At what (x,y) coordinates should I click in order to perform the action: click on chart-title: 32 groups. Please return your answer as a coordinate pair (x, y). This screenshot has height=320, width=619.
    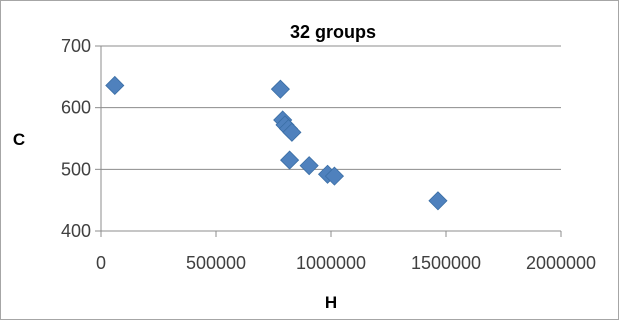
    Looking at the image, I should click on (333, 32).